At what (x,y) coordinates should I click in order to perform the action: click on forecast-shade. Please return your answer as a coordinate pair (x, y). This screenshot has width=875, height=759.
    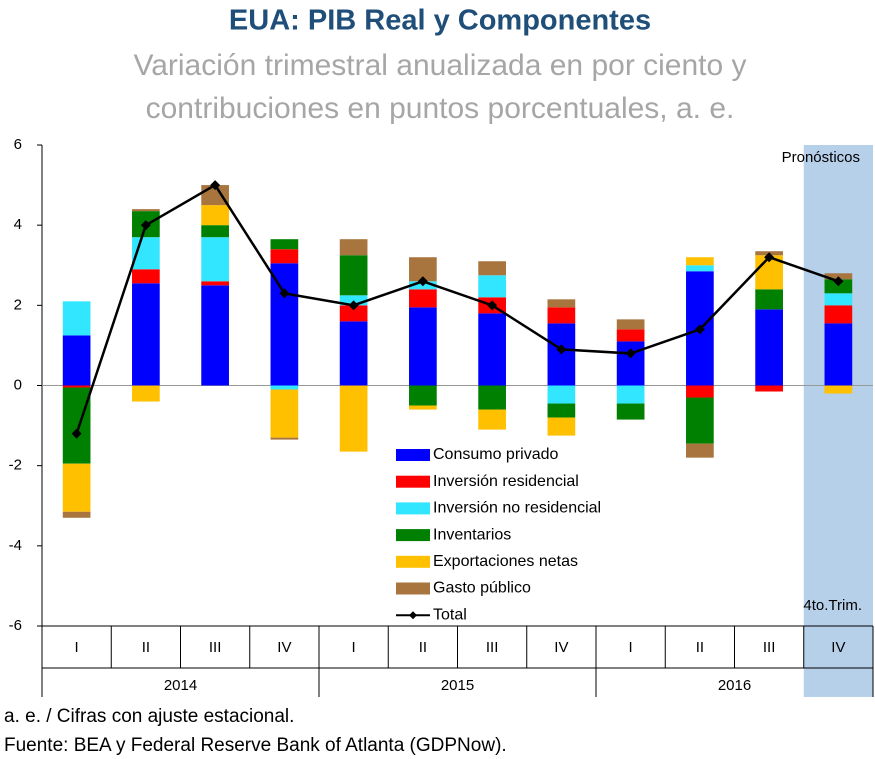
    Looking at the image, I should click on (838, 421).